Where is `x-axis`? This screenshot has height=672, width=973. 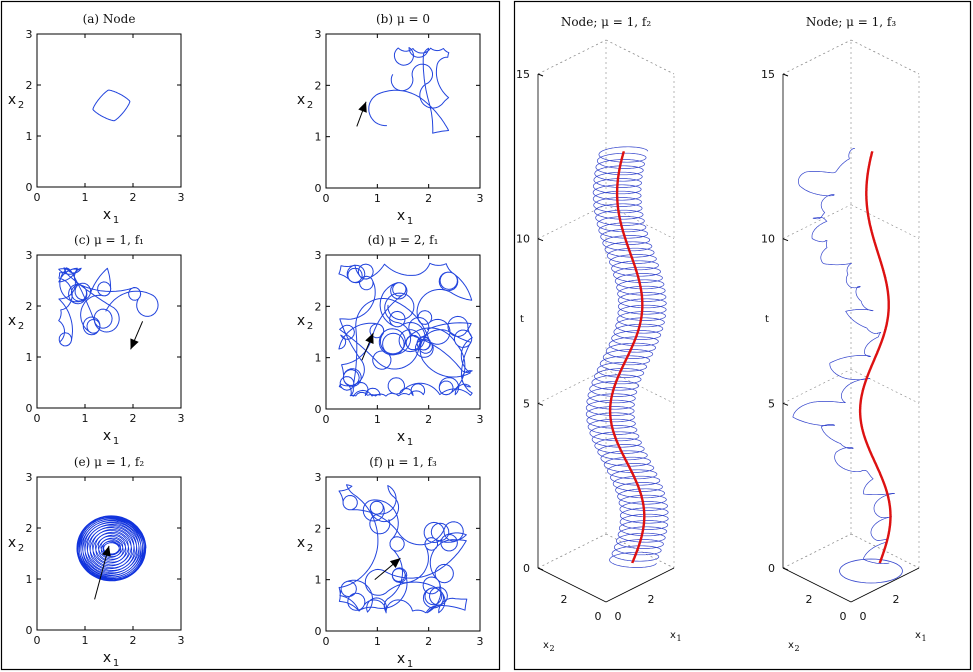 x-axis is located at coordinates (885, 585).